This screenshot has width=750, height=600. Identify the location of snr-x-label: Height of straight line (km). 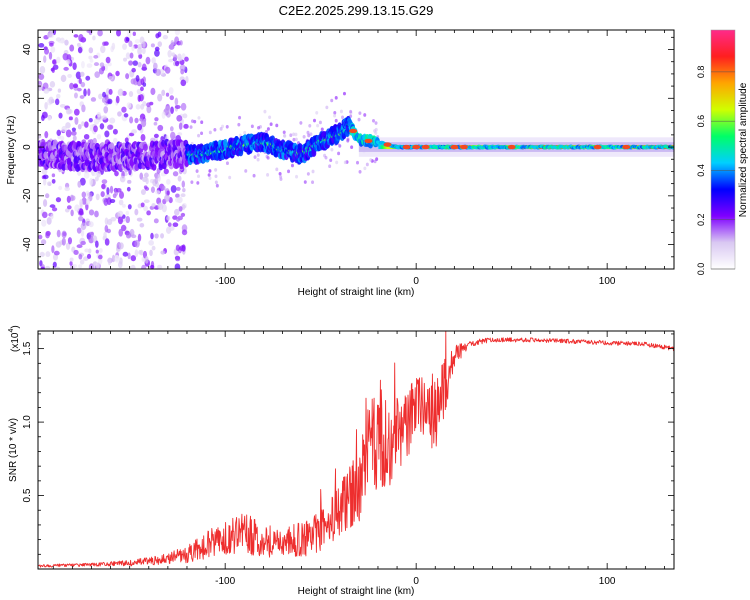
(356, 591).